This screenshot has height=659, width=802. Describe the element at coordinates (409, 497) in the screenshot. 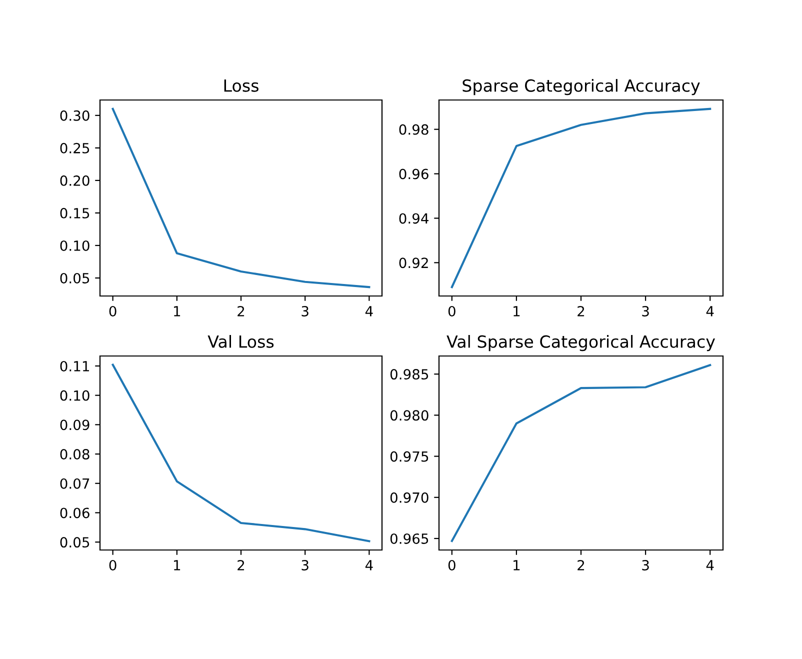

I see `y-tick-label: 0.970` at that location.